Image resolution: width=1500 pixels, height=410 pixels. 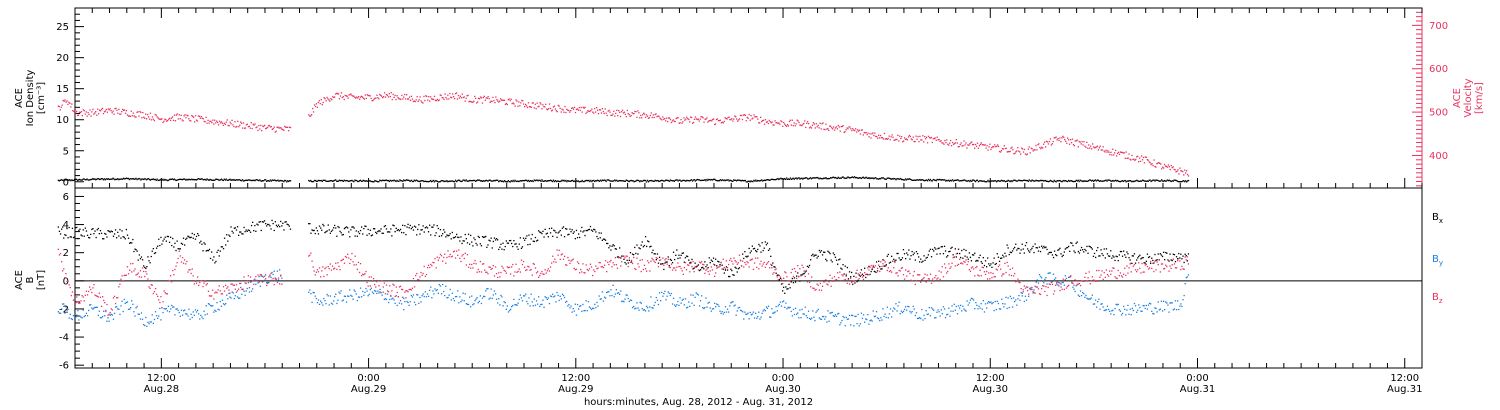 What do you see at coordinates (783, 378) in the screenshot?
I see `x-tick-time-label: 0:00` at bounding box center [783, 378].